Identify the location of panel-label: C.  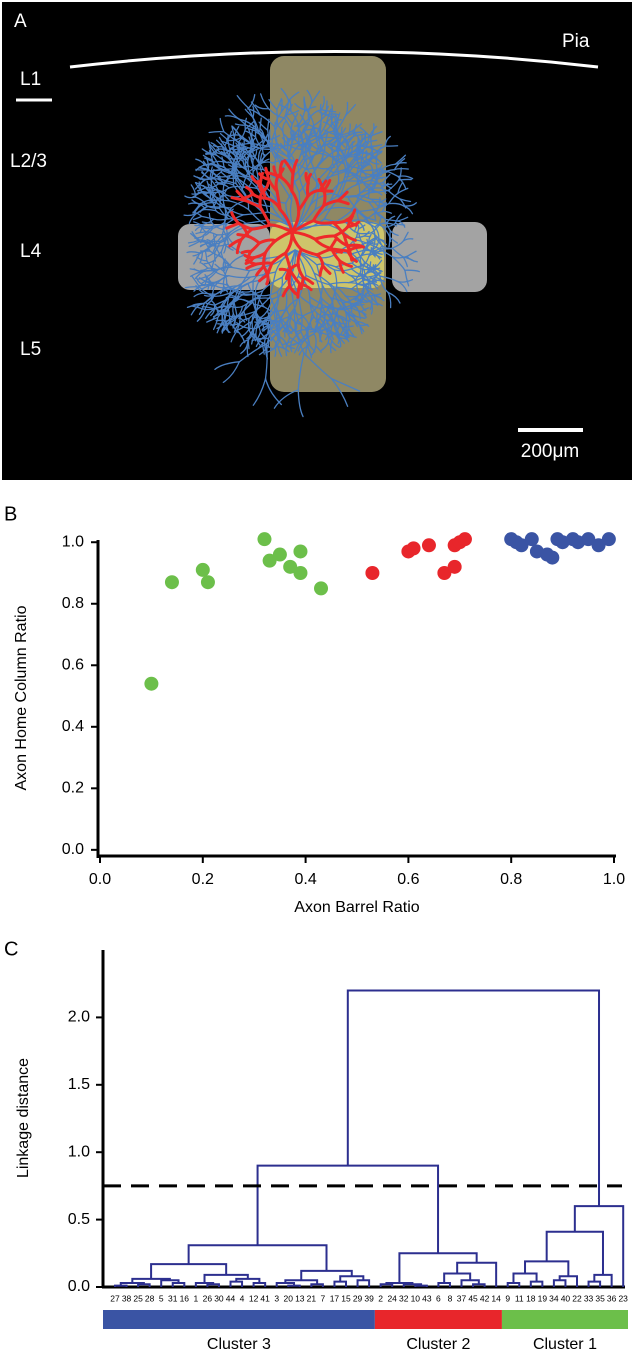
(11, 949).